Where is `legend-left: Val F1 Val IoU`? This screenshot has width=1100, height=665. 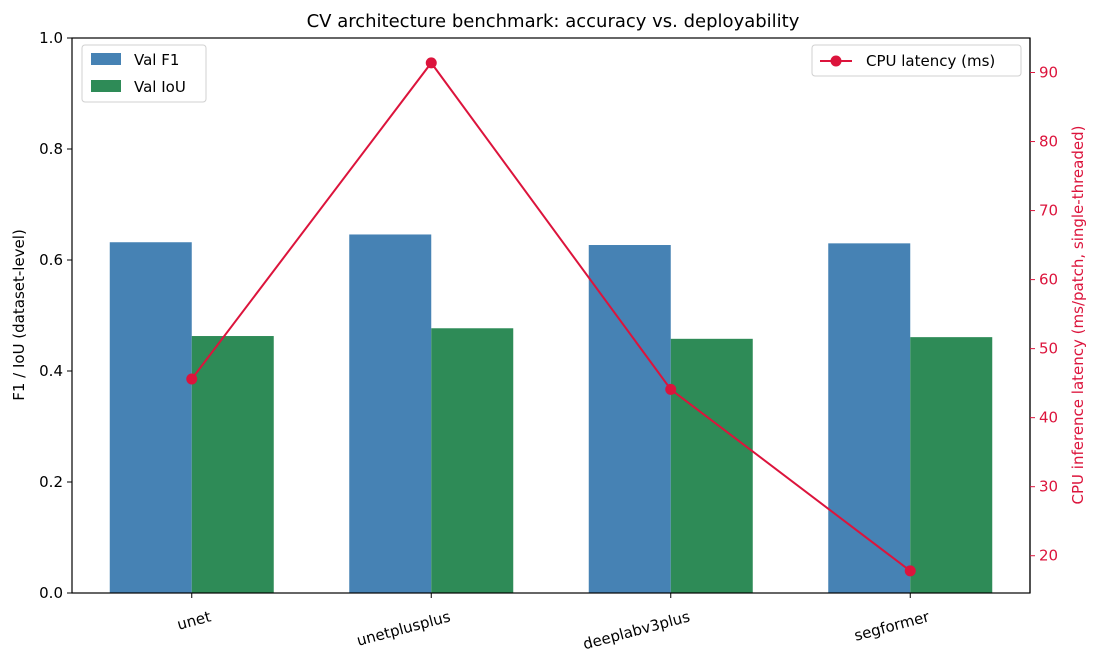 legend-left: Val F1 Val IoU is located at coordinates (144, 73).